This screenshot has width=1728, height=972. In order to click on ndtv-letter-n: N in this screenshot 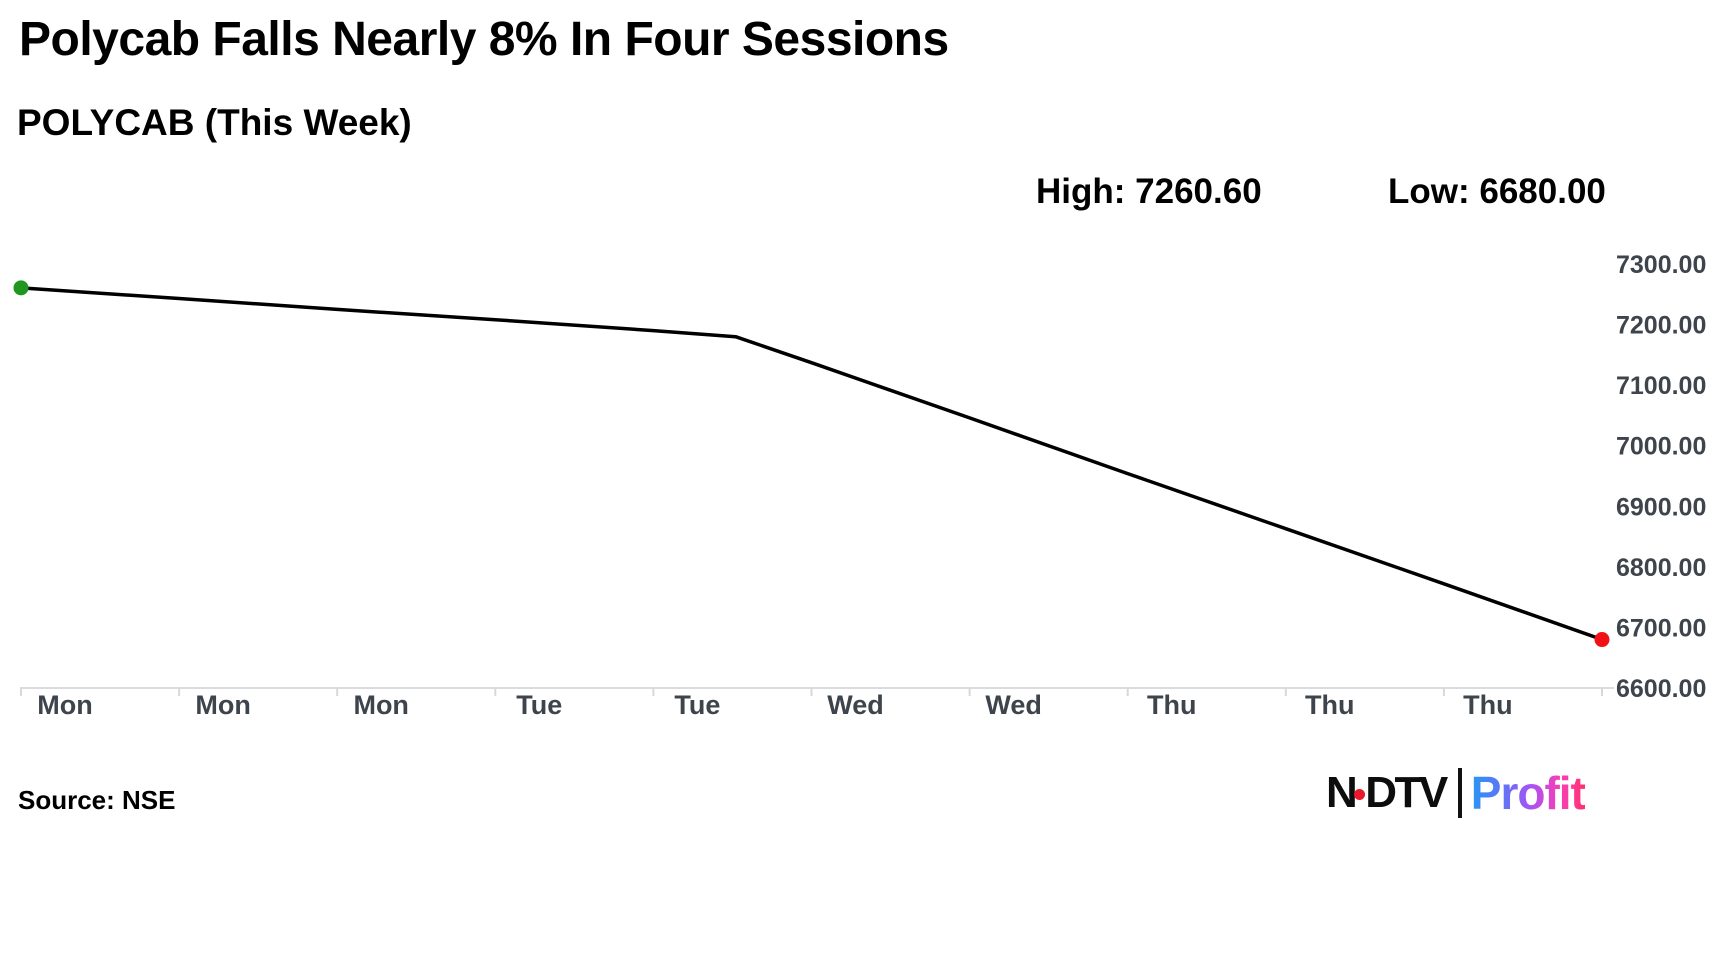, I will do `click(1342, 792)`.